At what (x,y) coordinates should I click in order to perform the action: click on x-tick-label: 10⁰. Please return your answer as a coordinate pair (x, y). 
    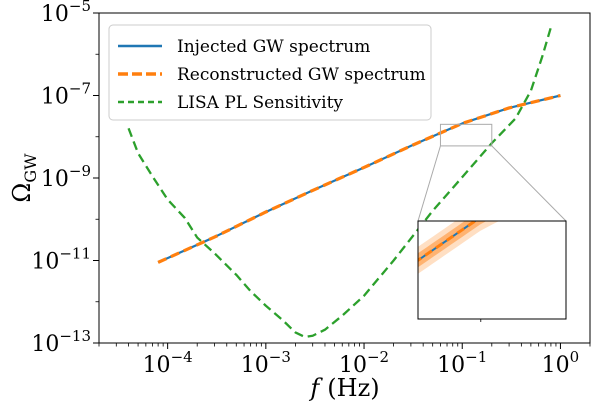
    Looking at the image, I should click on (561, 363).